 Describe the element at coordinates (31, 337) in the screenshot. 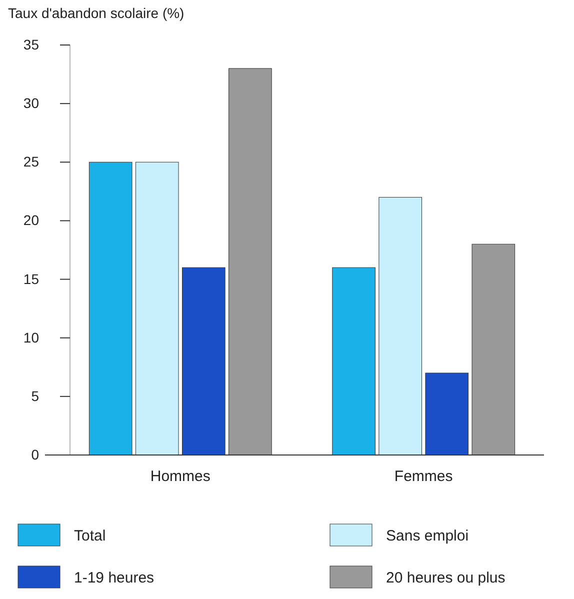

I see `y-tick-label: 10` at that location.